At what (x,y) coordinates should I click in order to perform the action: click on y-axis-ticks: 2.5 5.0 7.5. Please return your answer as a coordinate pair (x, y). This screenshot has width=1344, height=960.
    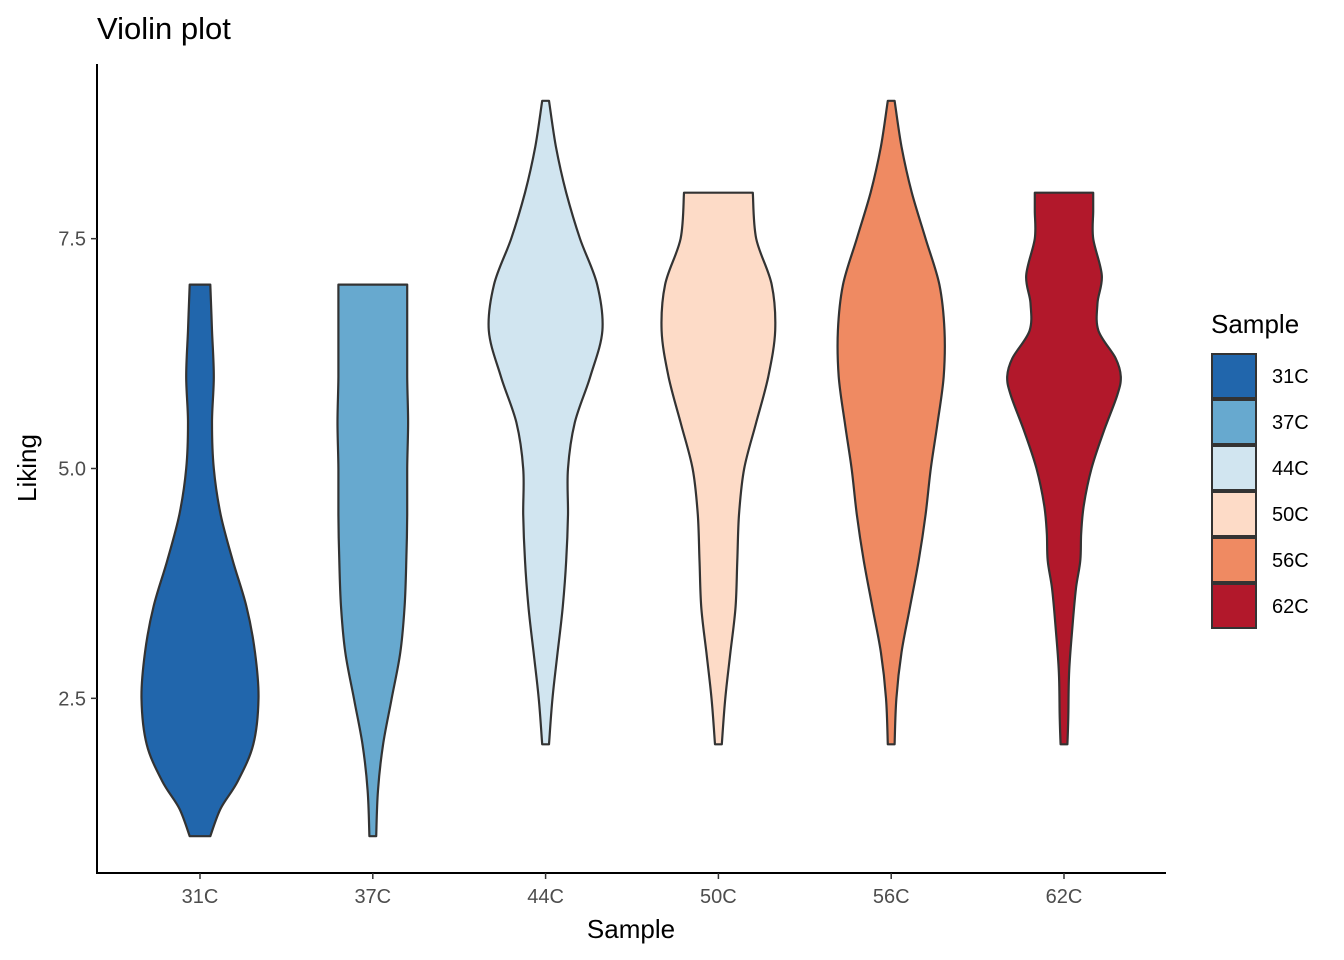
    Looking at the image, I should click on (77, 469).